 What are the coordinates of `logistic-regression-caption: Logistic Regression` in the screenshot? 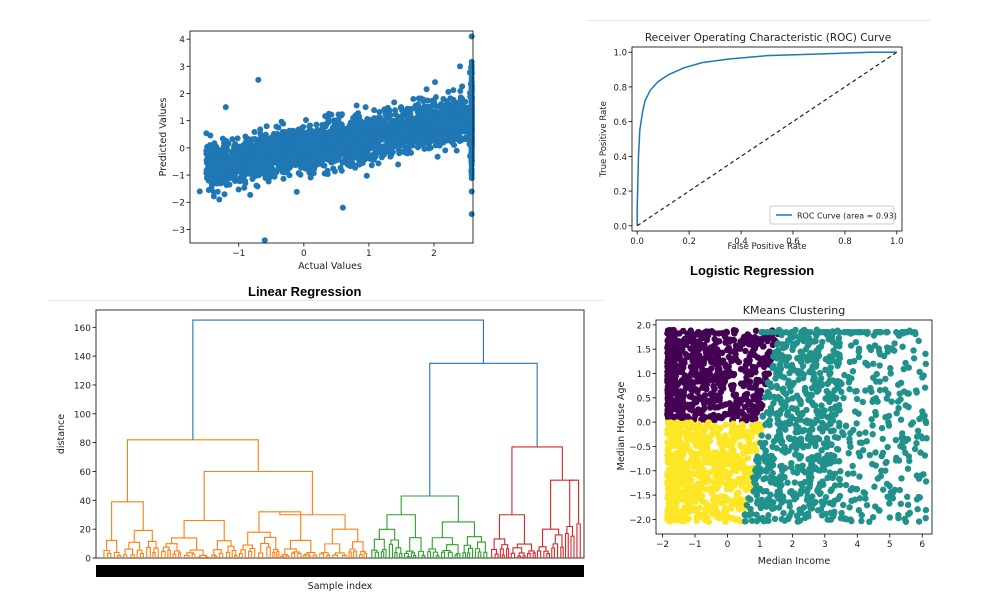 It's located at (752, 270).